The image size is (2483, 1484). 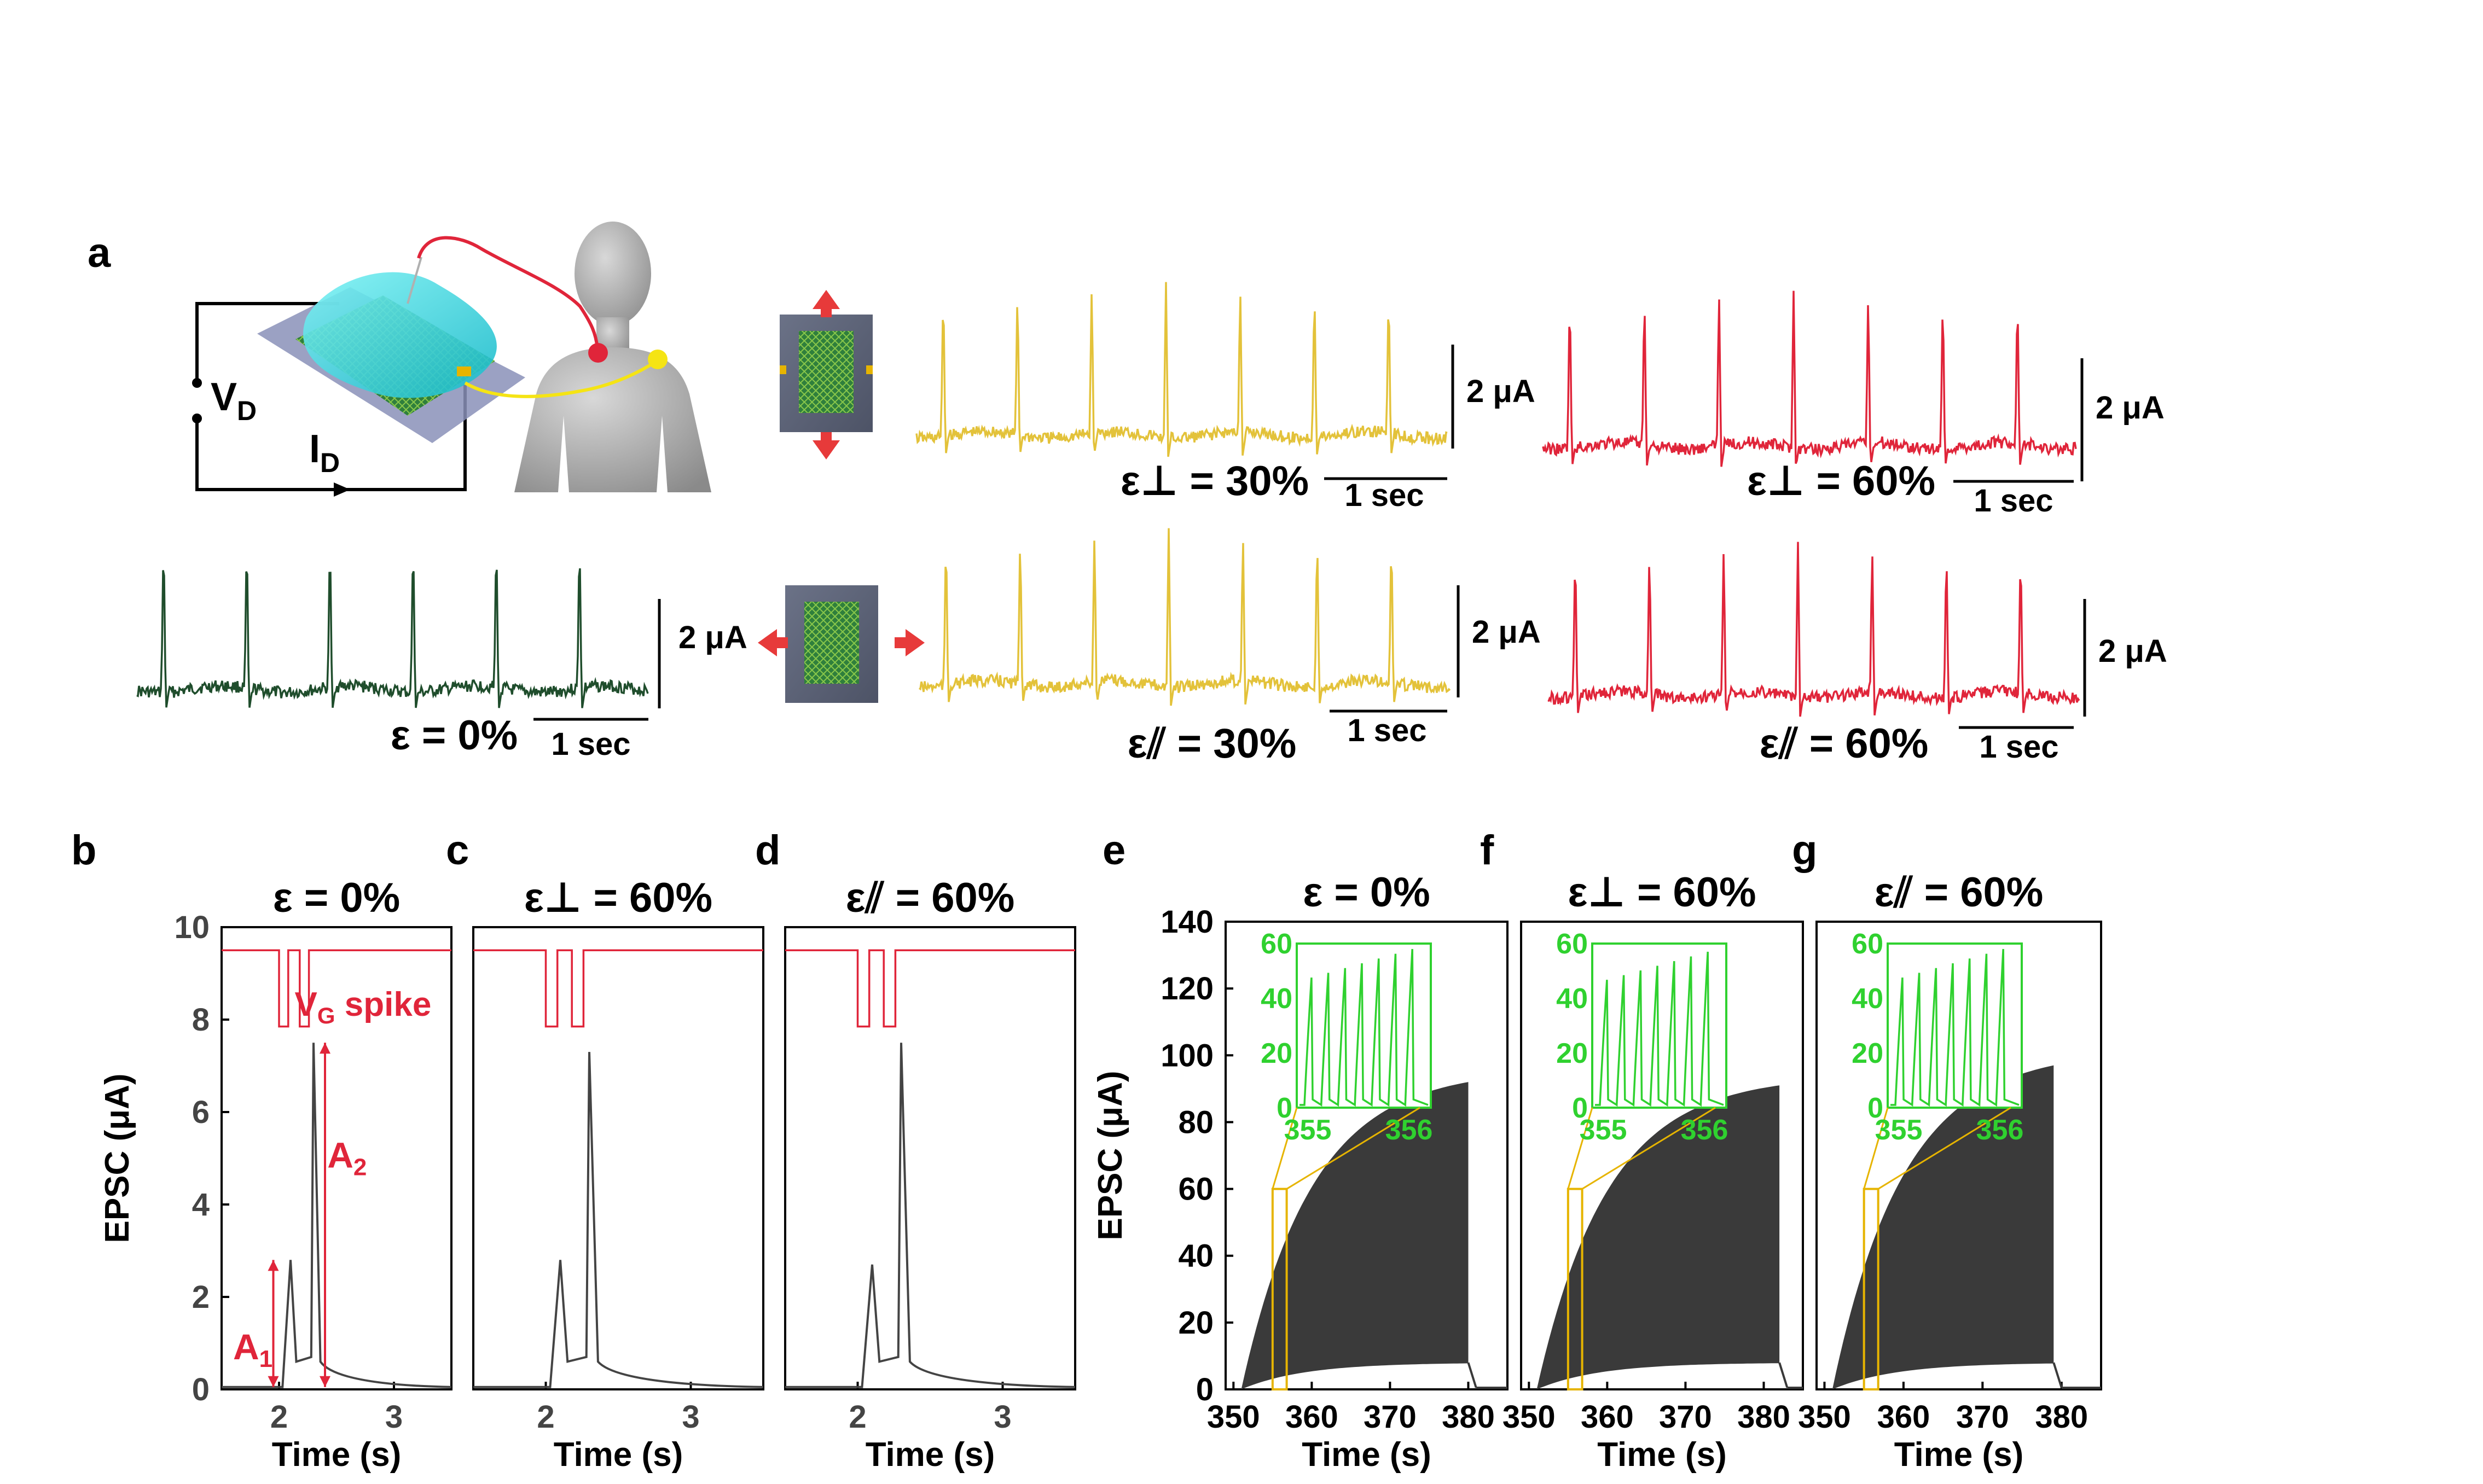 I want to click on inset-y-tick-label: 0, so click(x=1875, y=1108).